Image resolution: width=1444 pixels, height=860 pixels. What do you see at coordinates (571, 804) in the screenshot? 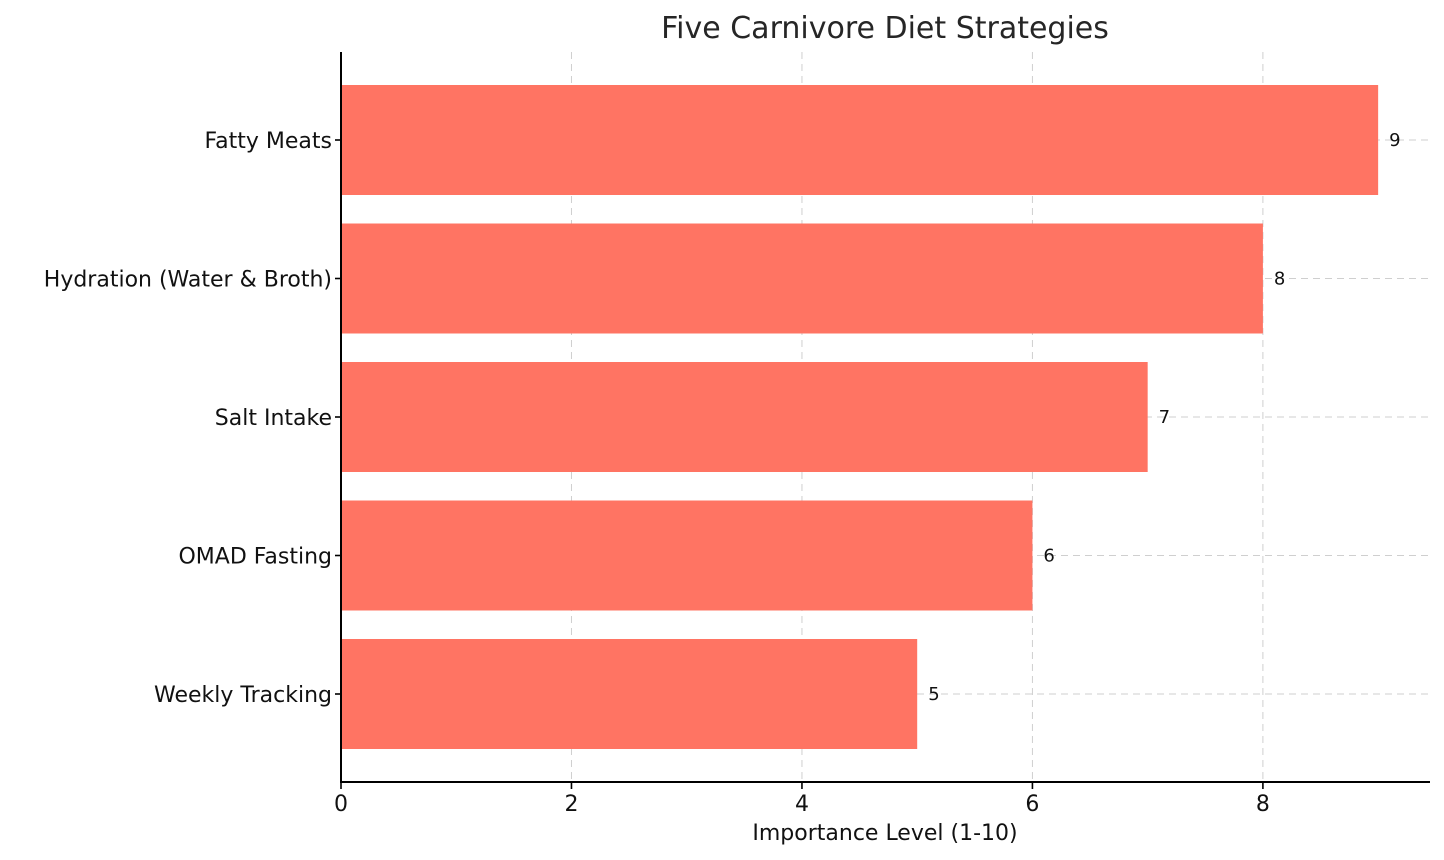
I see `x-tick-label: 2` at bounding box center [571, 804].